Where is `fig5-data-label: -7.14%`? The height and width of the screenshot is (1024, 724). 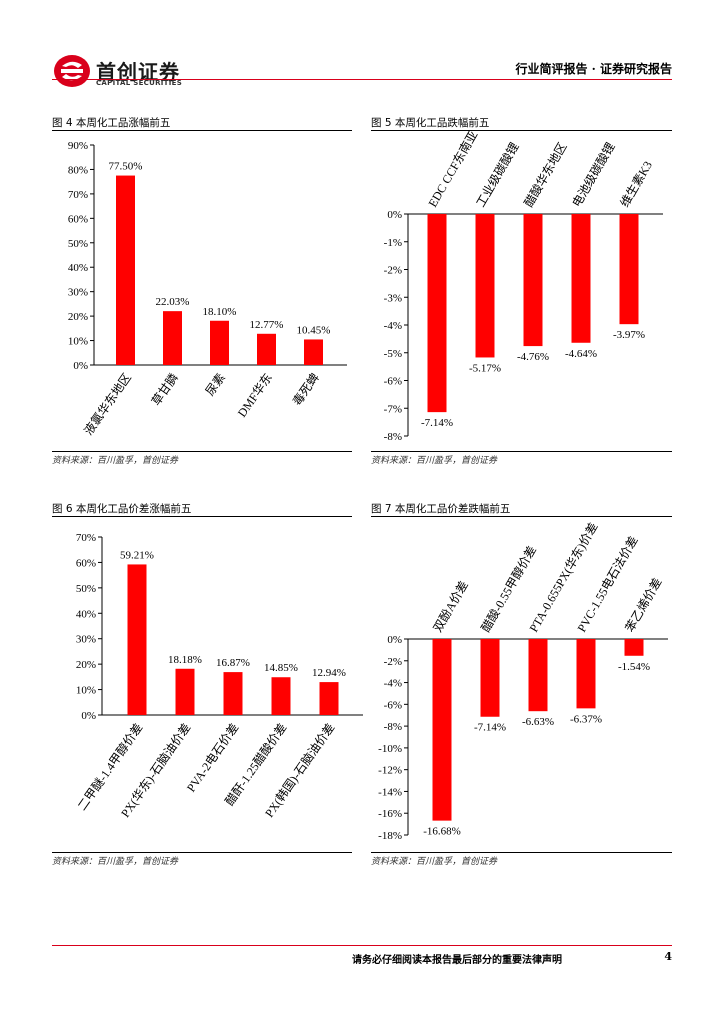 fig5-data-label: -7.14% is located at coordinates (437, 423).